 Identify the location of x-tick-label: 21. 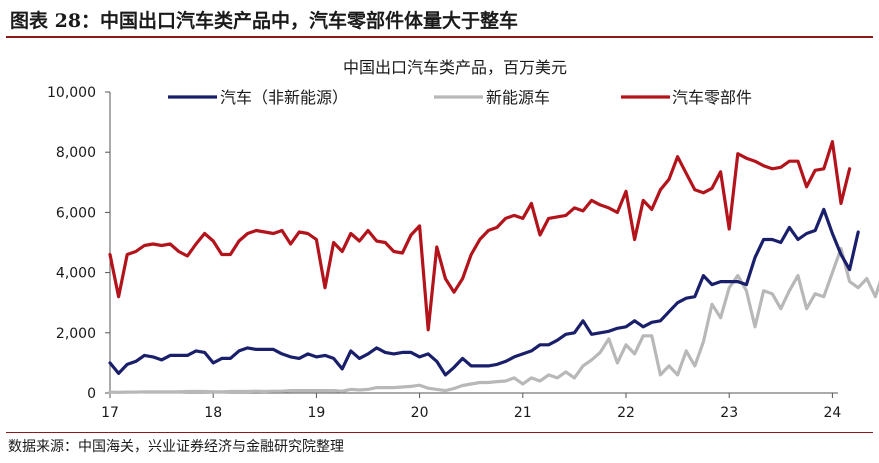
(523, 413).